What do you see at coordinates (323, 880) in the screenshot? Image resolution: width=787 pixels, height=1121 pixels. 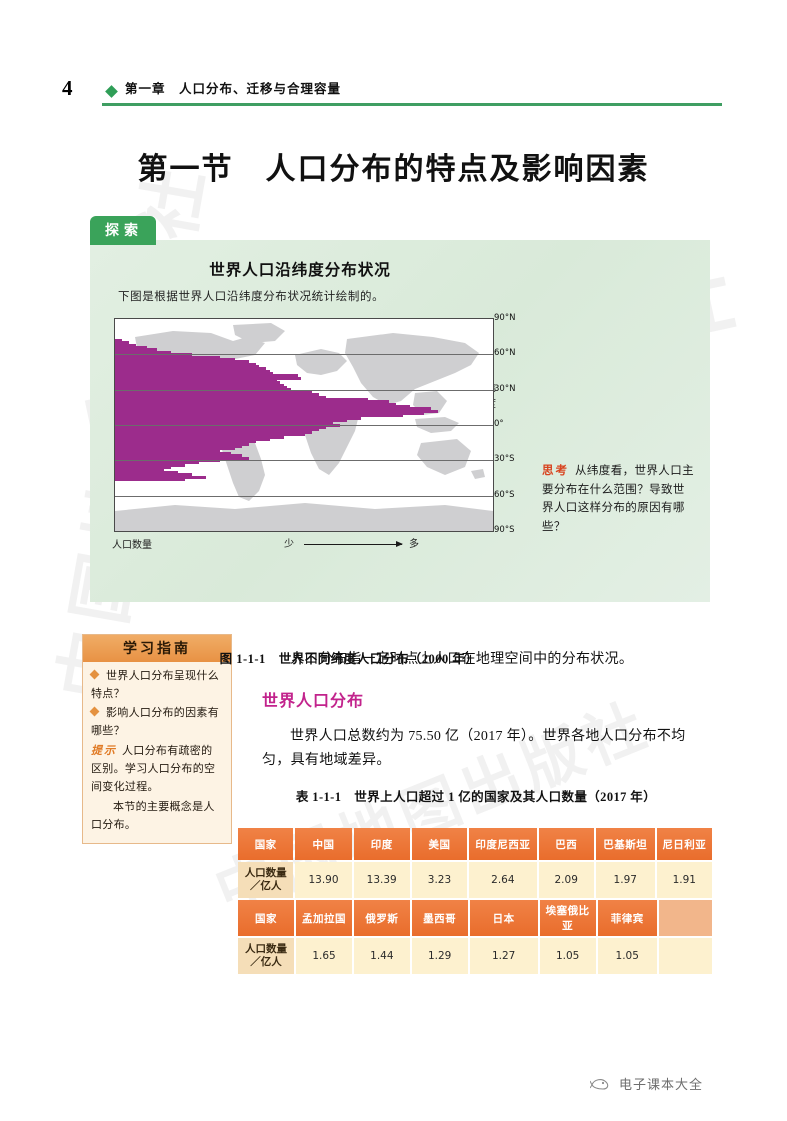 I see `table-population-cell: 13.90` at bounding box center [323, 880].